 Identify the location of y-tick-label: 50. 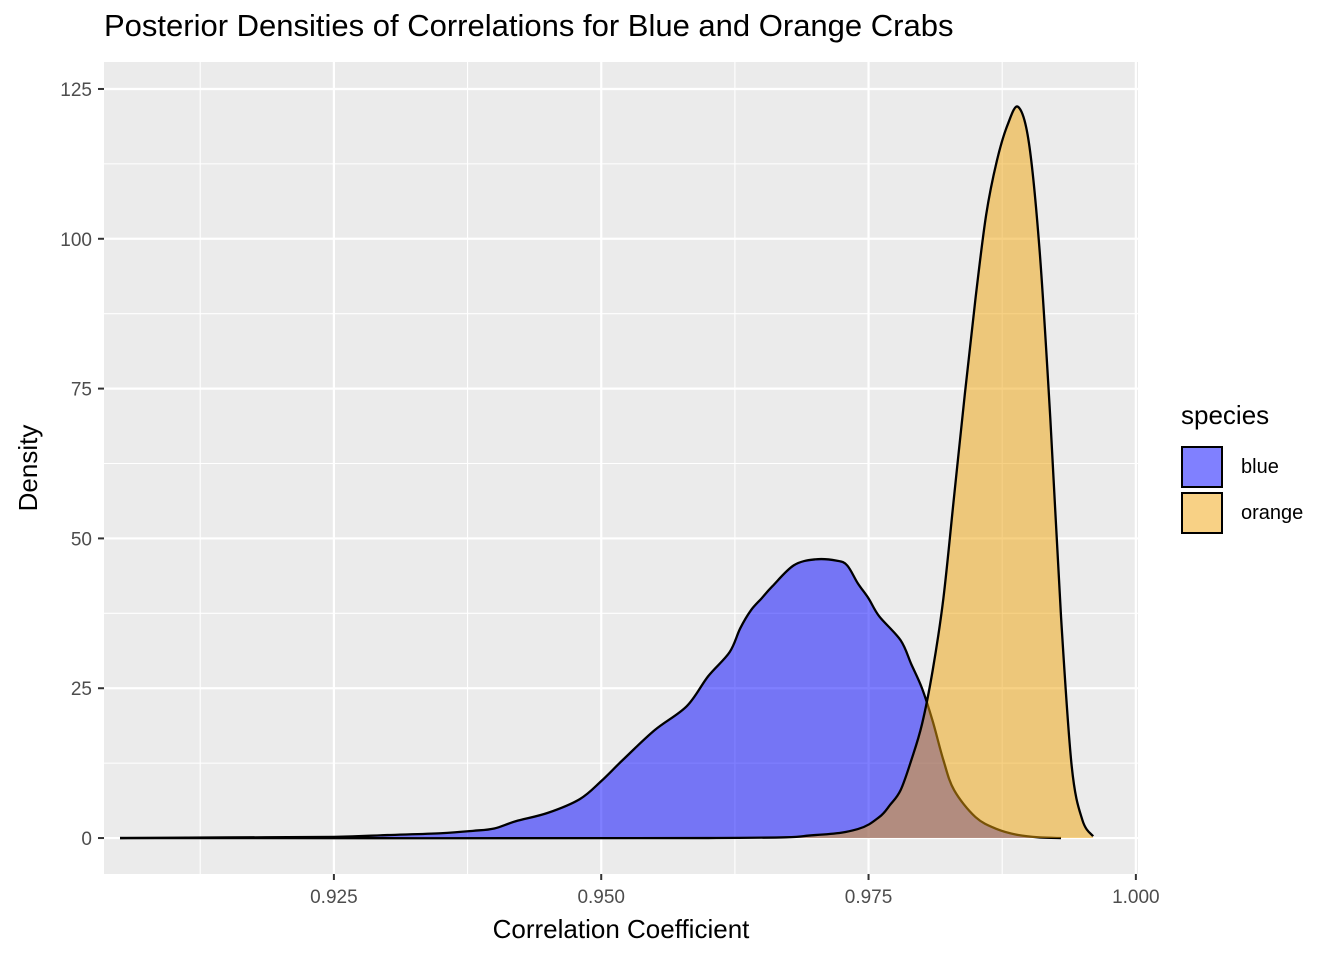
(81, 539).